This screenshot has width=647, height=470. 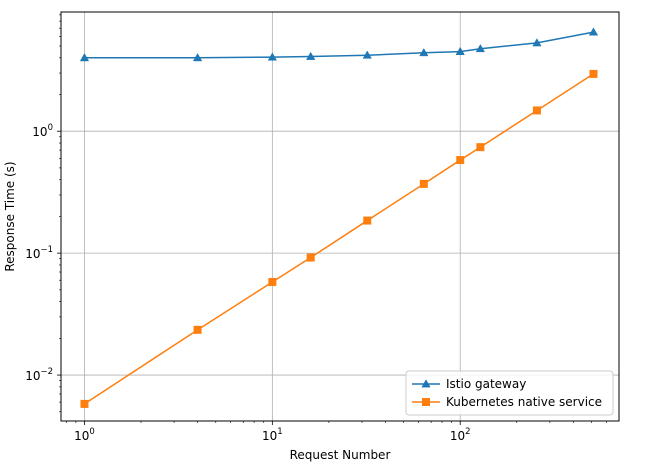 What do you see at coordinates (486, 384) in the screenshot?
I see `legend-label: Istio gateway` at bounding box center [486, 384].